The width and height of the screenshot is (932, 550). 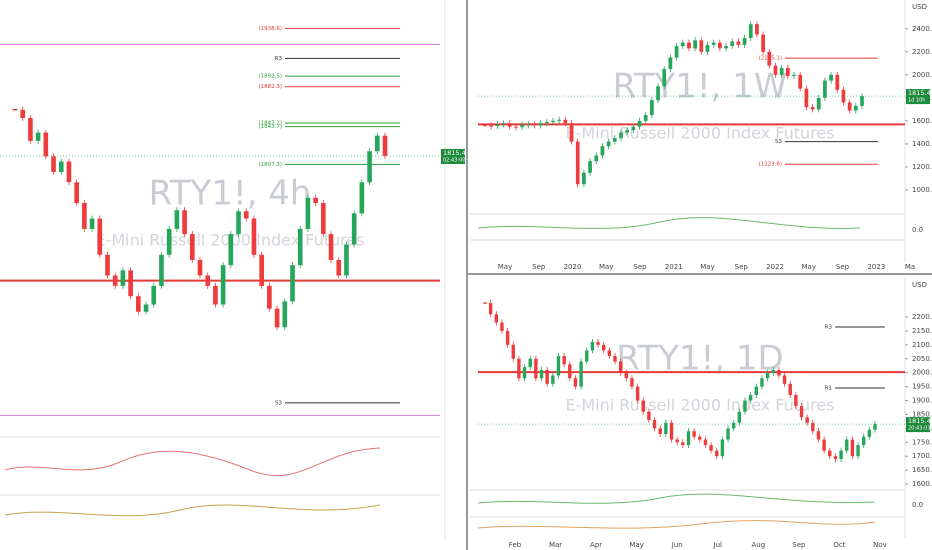 I want to click on y-tick-label: 1700.0, so click(x=922, y=456).